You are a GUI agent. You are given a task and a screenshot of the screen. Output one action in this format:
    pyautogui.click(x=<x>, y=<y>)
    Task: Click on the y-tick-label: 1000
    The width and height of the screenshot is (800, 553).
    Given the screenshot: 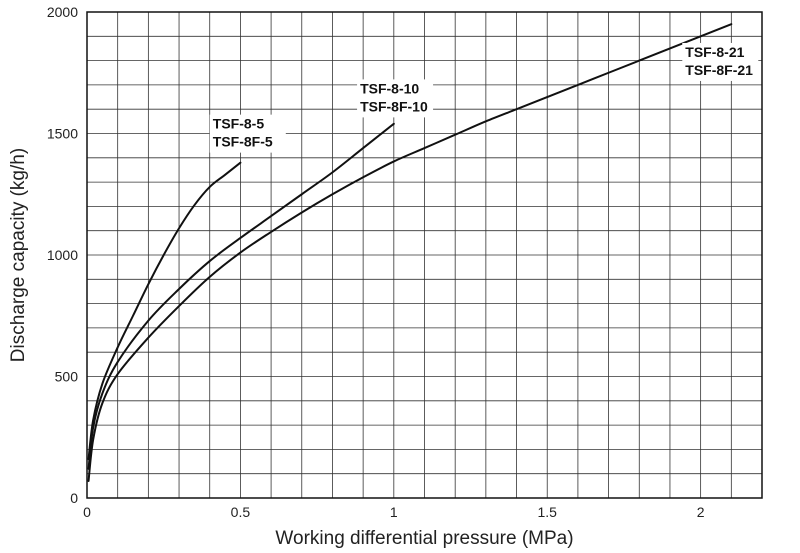 What is the action you would take?
    pyautogui.click(x=62, y=255)
    